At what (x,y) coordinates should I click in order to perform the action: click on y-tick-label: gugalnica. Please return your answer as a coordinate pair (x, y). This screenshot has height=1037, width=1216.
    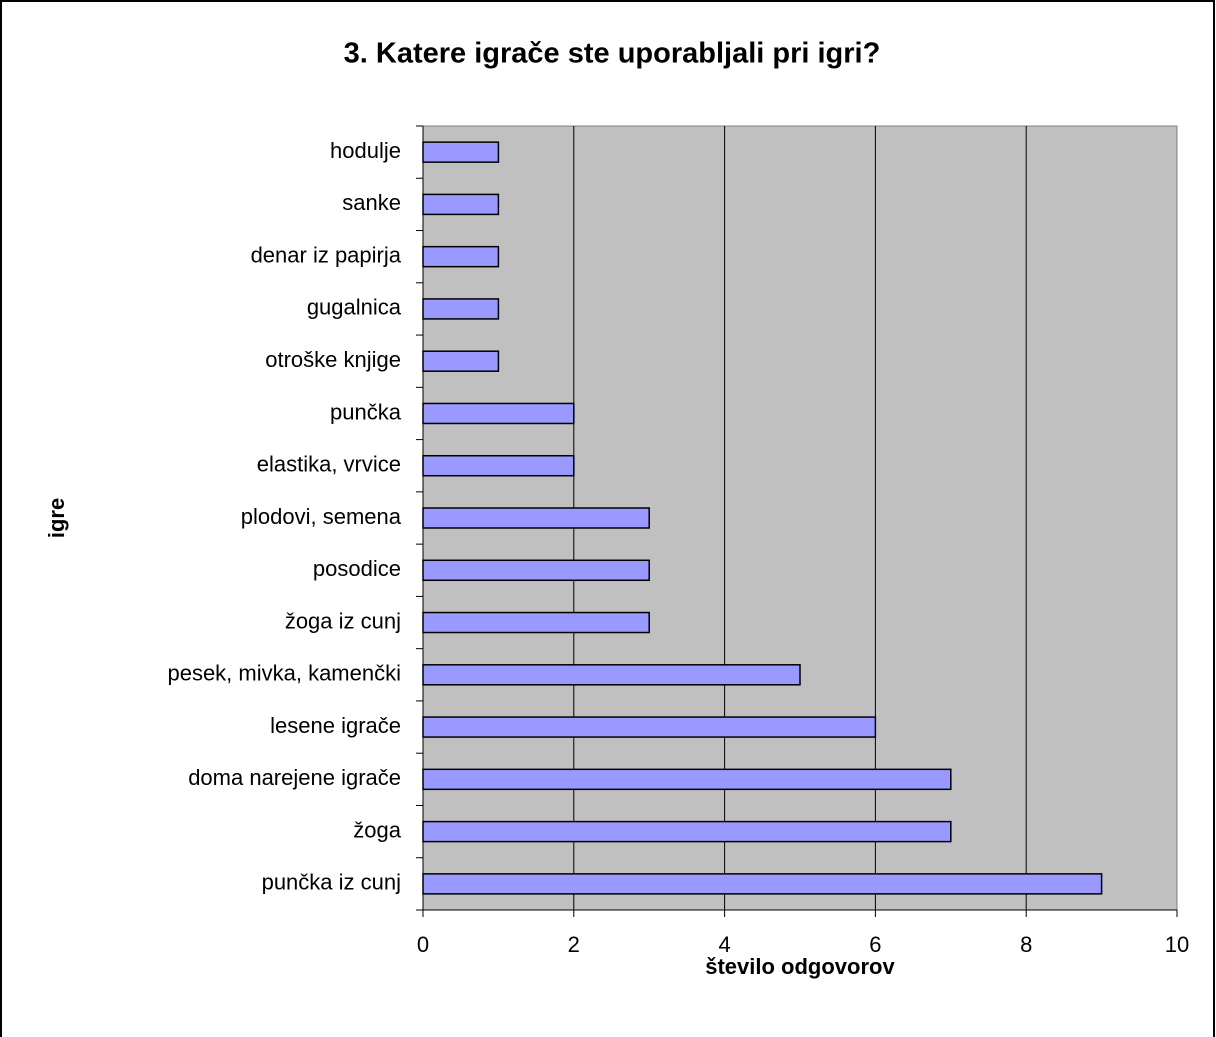
    Looking at the image, I should click on (354, 307).